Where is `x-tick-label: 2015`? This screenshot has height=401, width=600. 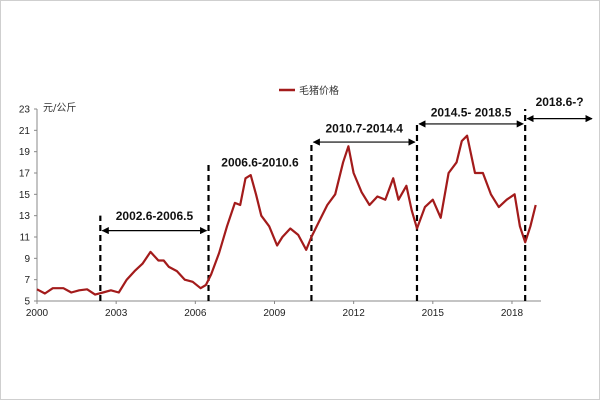 x-tick-label: 2015 is located at coordinates (433, 313).